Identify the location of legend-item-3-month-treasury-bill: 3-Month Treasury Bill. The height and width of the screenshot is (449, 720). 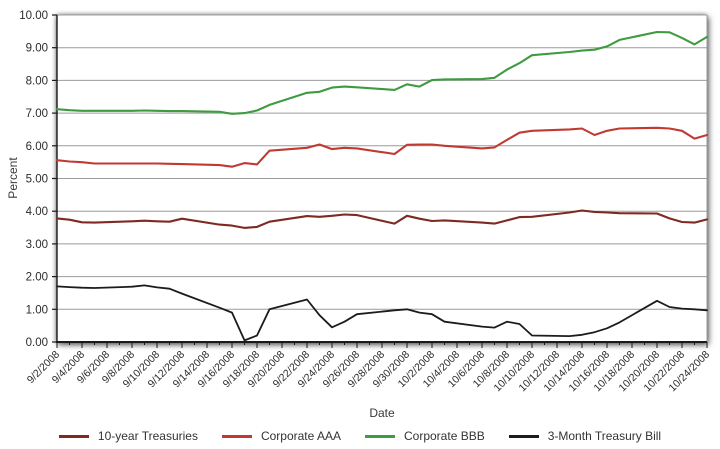
(585, 436).